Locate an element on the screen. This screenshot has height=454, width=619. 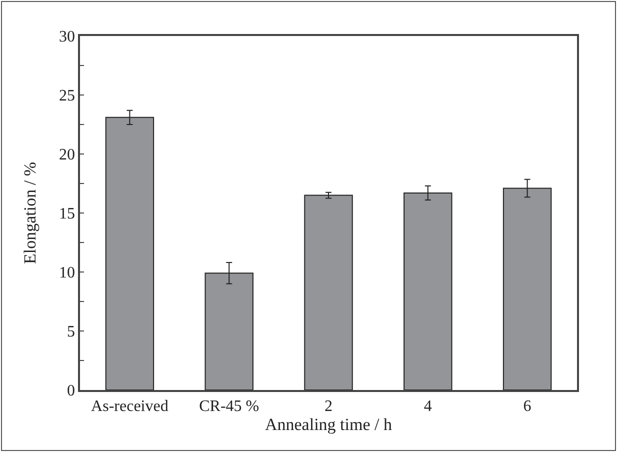
y-tick-label: 25 is located at coordinates (67, 96).